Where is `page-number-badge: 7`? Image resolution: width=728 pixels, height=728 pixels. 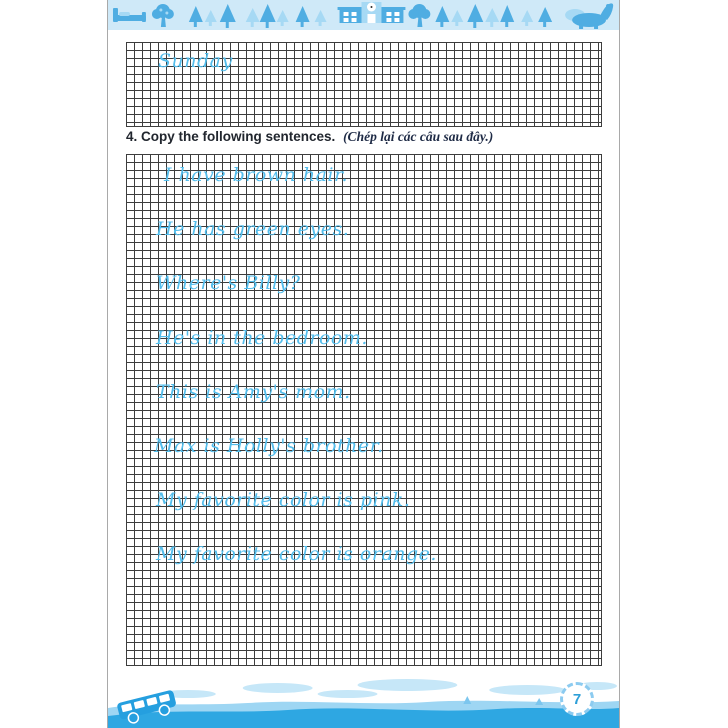 page-number-badge: 7 is located at coordinates (577, 699).